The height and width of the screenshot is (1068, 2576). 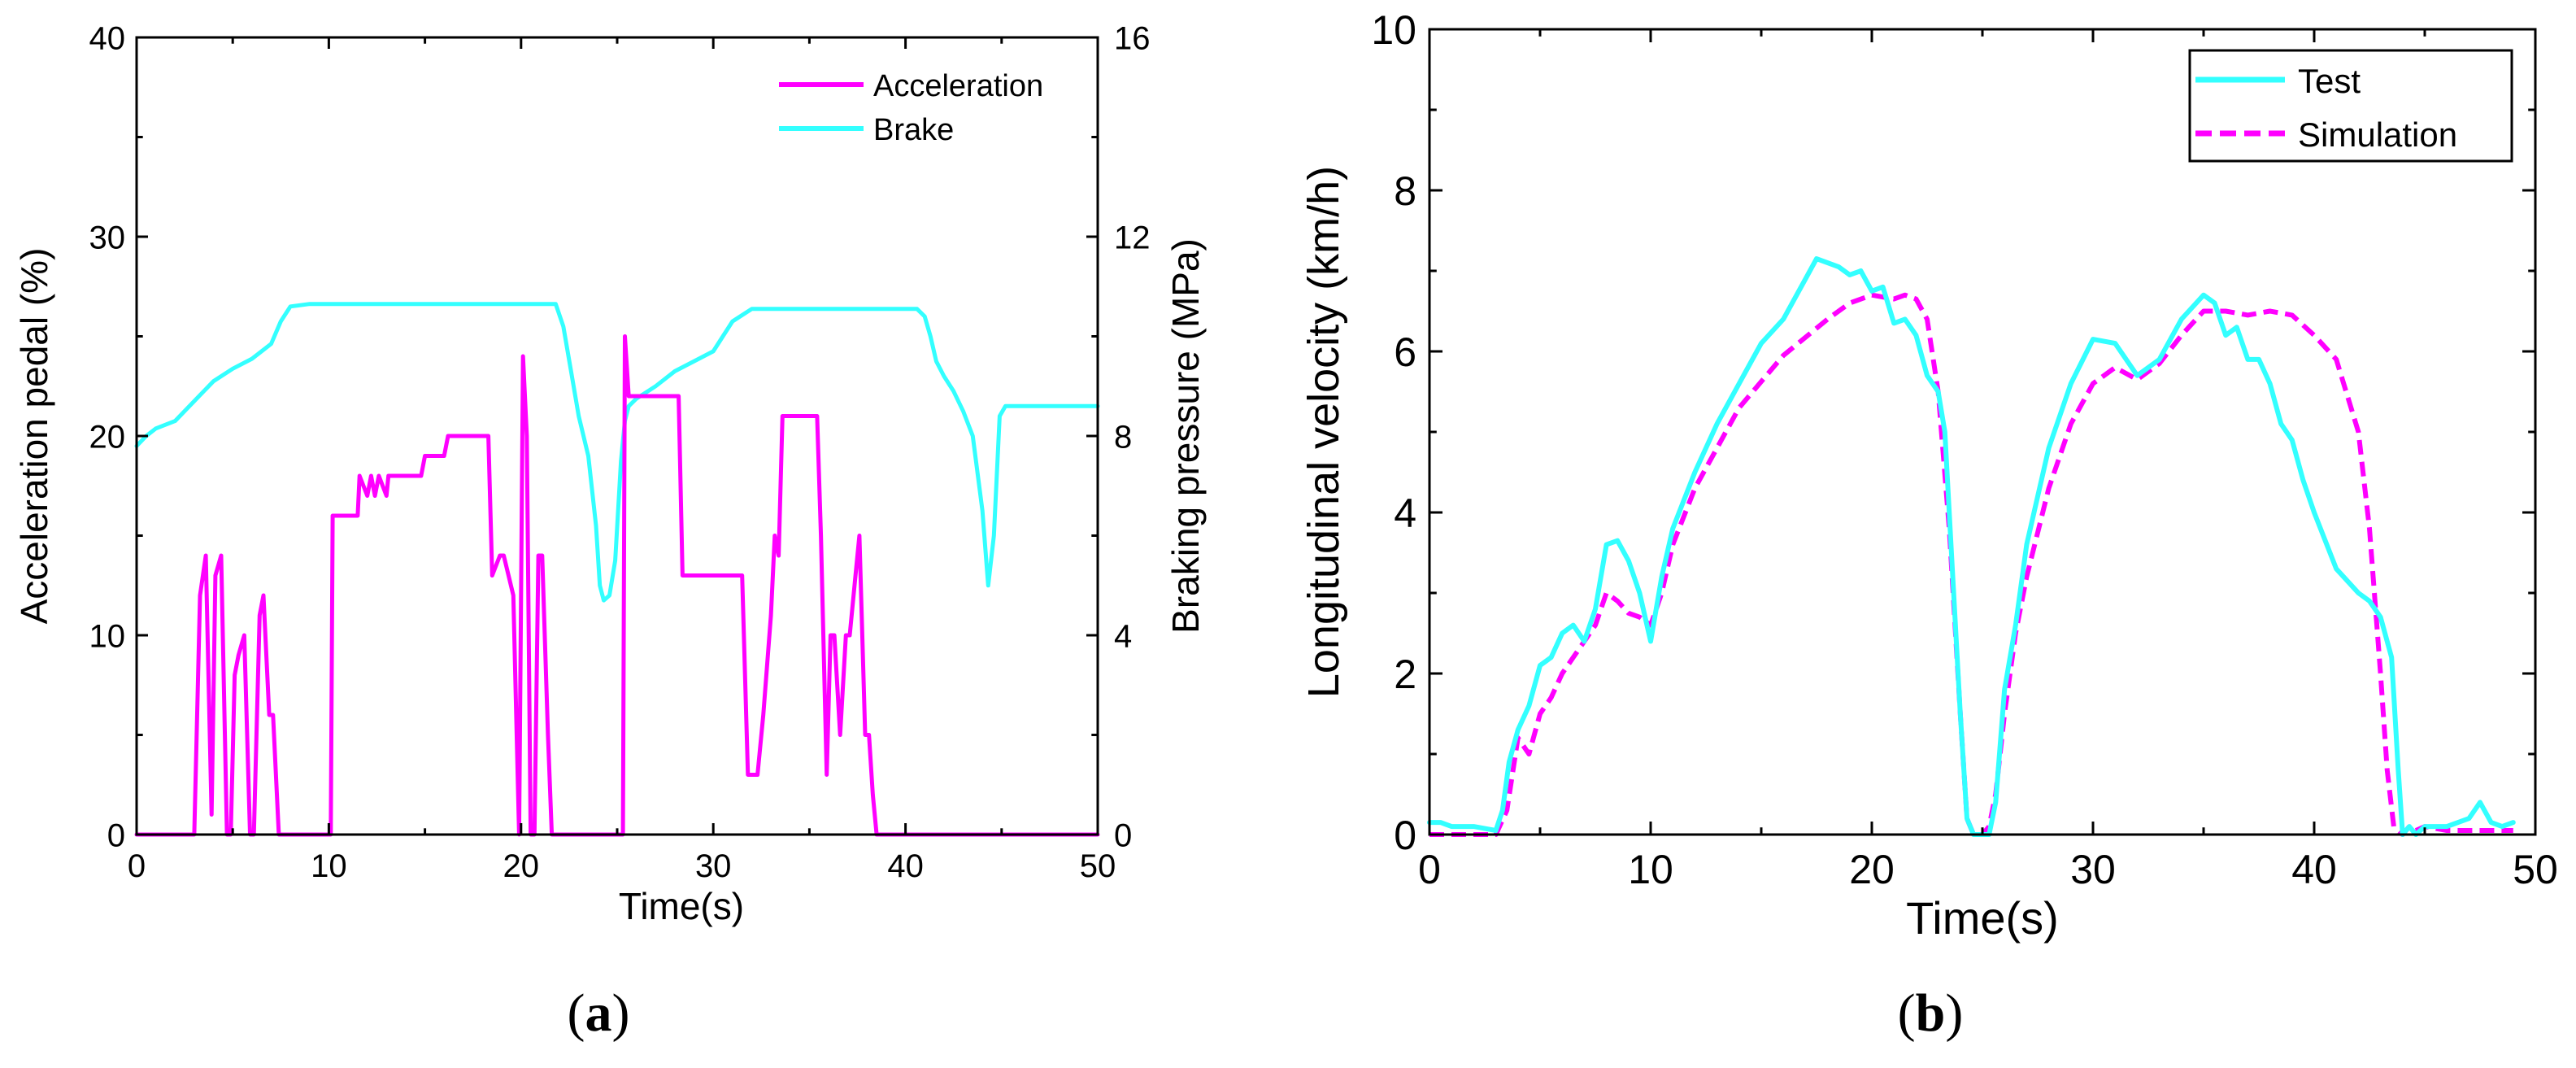 I want to click on chart-a-ytick-right-label: 12, so click(x=1133, y=237).